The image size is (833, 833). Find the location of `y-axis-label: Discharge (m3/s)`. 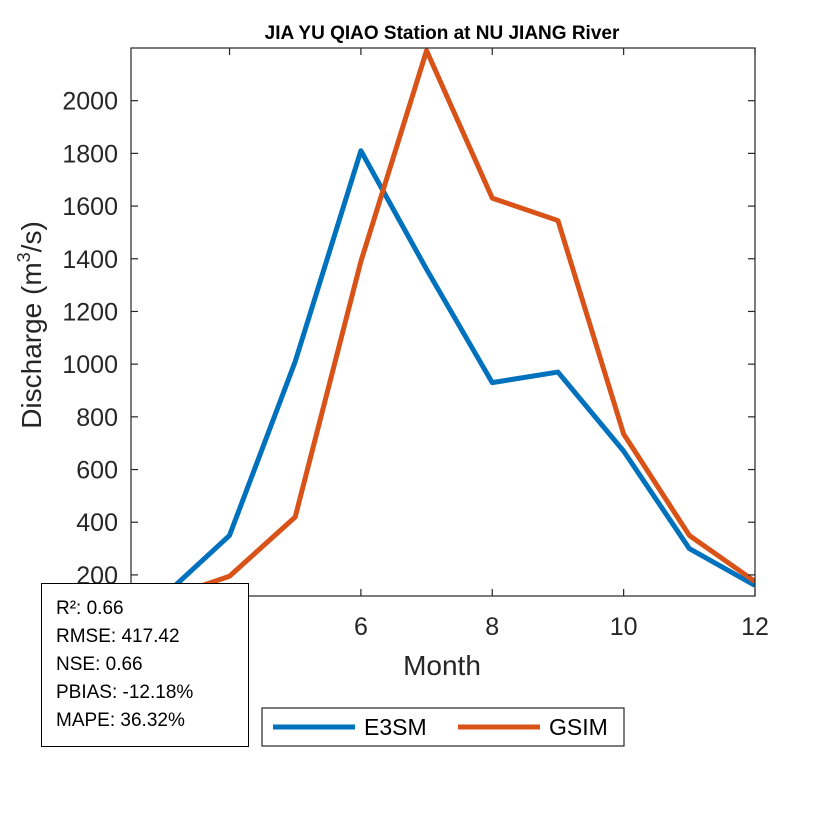

y-axis-label: Discharge (m3/s) is located at coordinates (30, 325).